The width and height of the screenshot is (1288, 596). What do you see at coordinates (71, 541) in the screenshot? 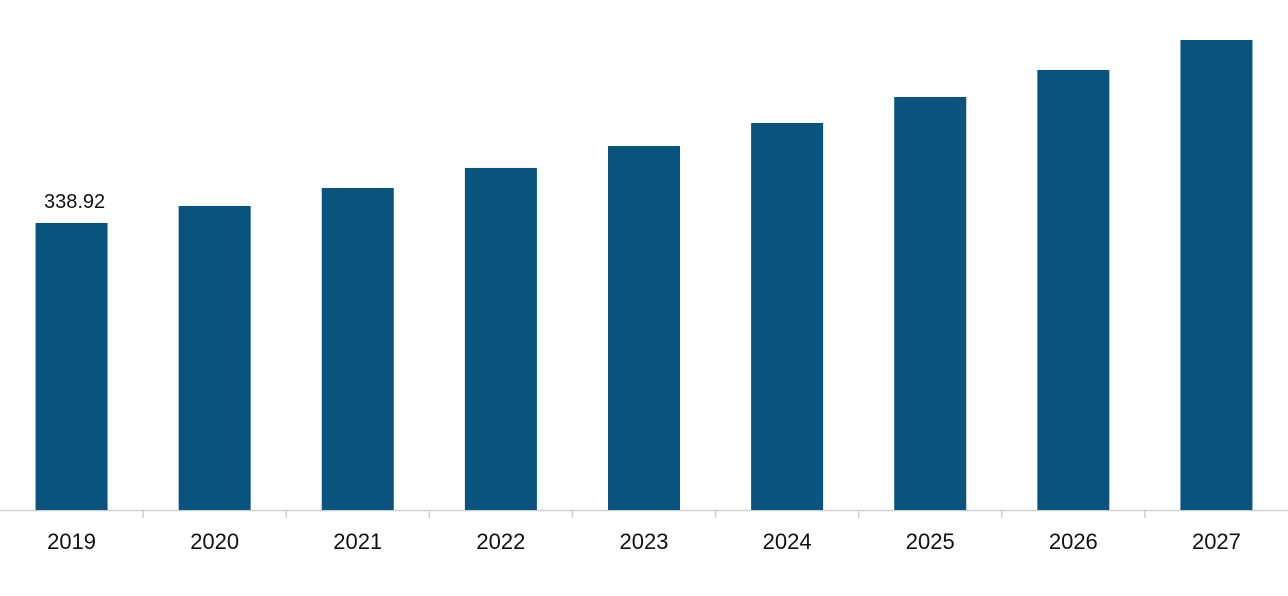
I see `x-tick-label: 2019` at bounding box center [71, 541].